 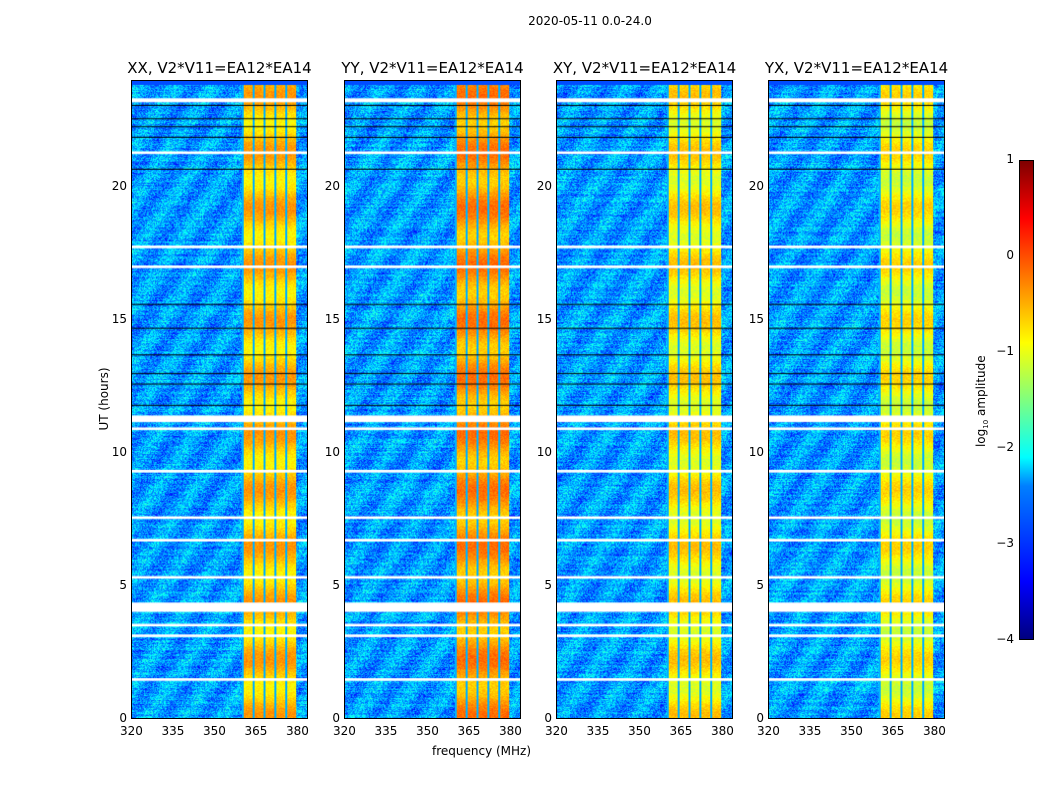 What do you see at coordinates (219, 68) in the screenshot?
I see `panel-title: XX, V2*V11=EA12*EA14` at bounding box center [219, 68].